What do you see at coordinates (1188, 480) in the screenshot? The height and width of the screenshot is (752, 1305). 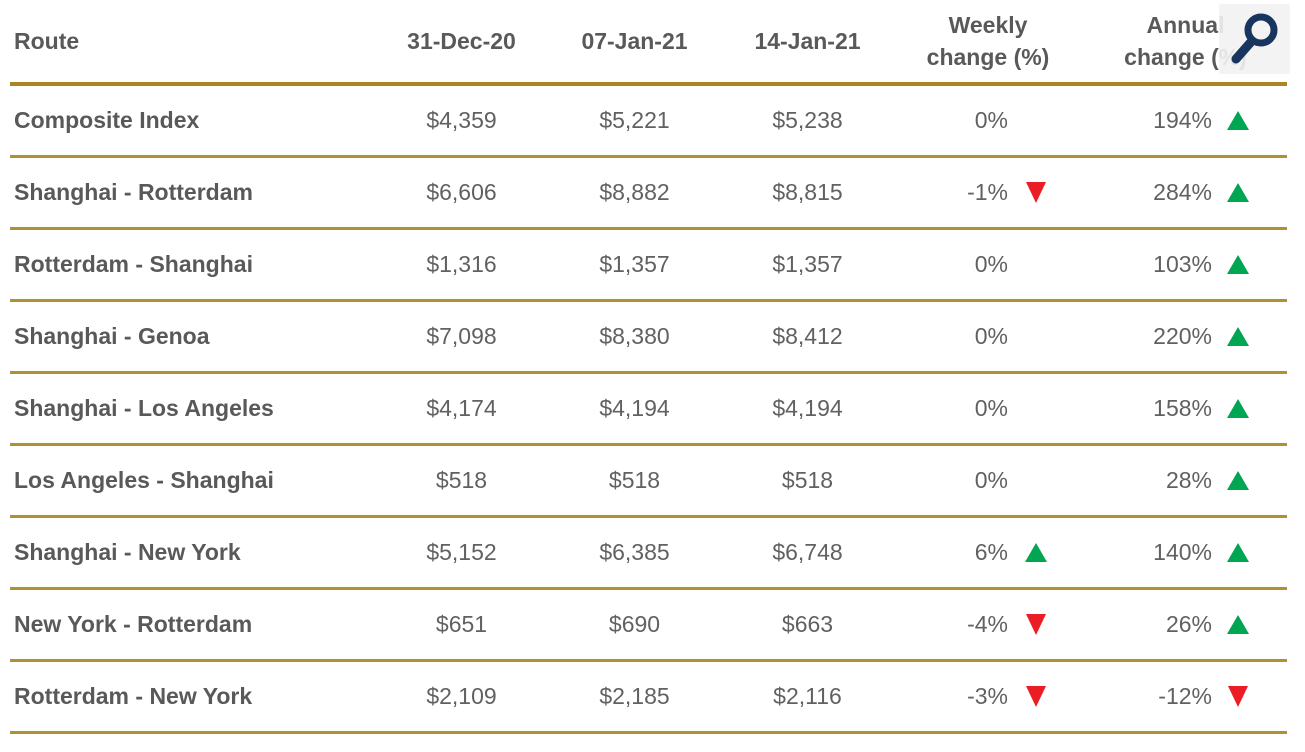 I see `annual-change-value: 28%` at bounding box center [1188, 480].